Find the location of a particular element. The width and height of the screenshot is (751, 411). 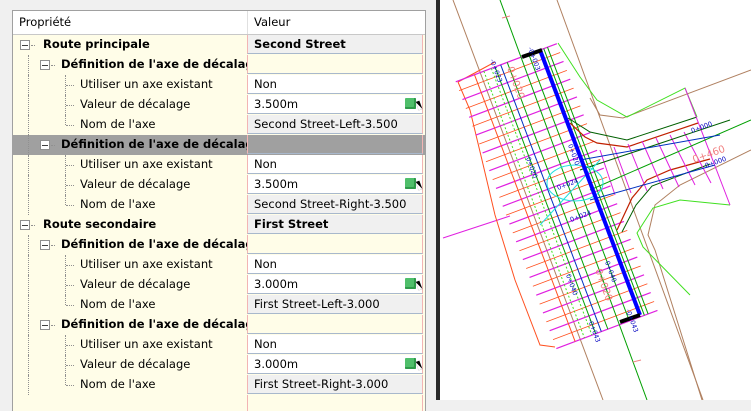

value-text: 3.500m is located at coordinates (276, 104).